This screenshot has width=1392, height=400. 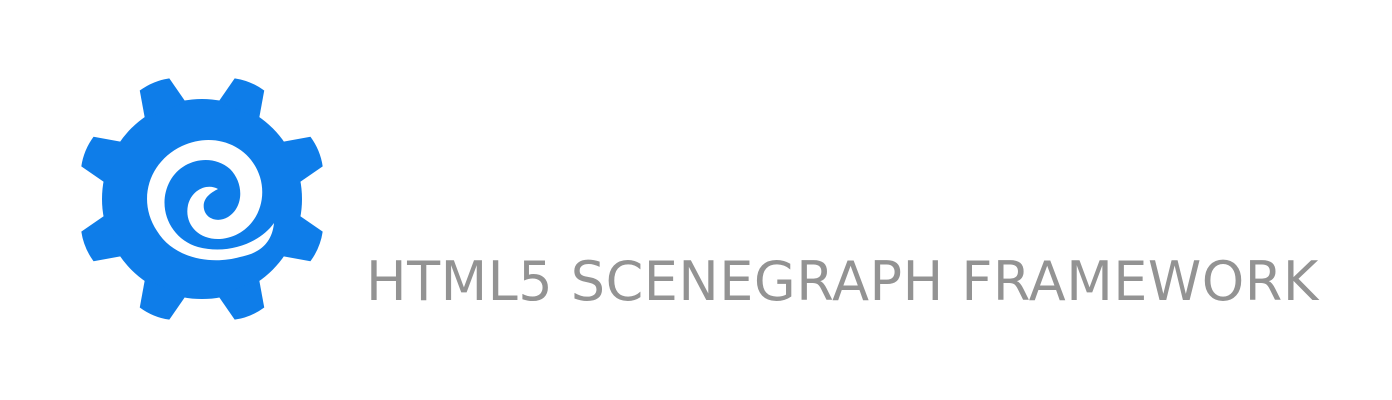 I want to click on gear-spiral-svg, so click(x=202, y=199).